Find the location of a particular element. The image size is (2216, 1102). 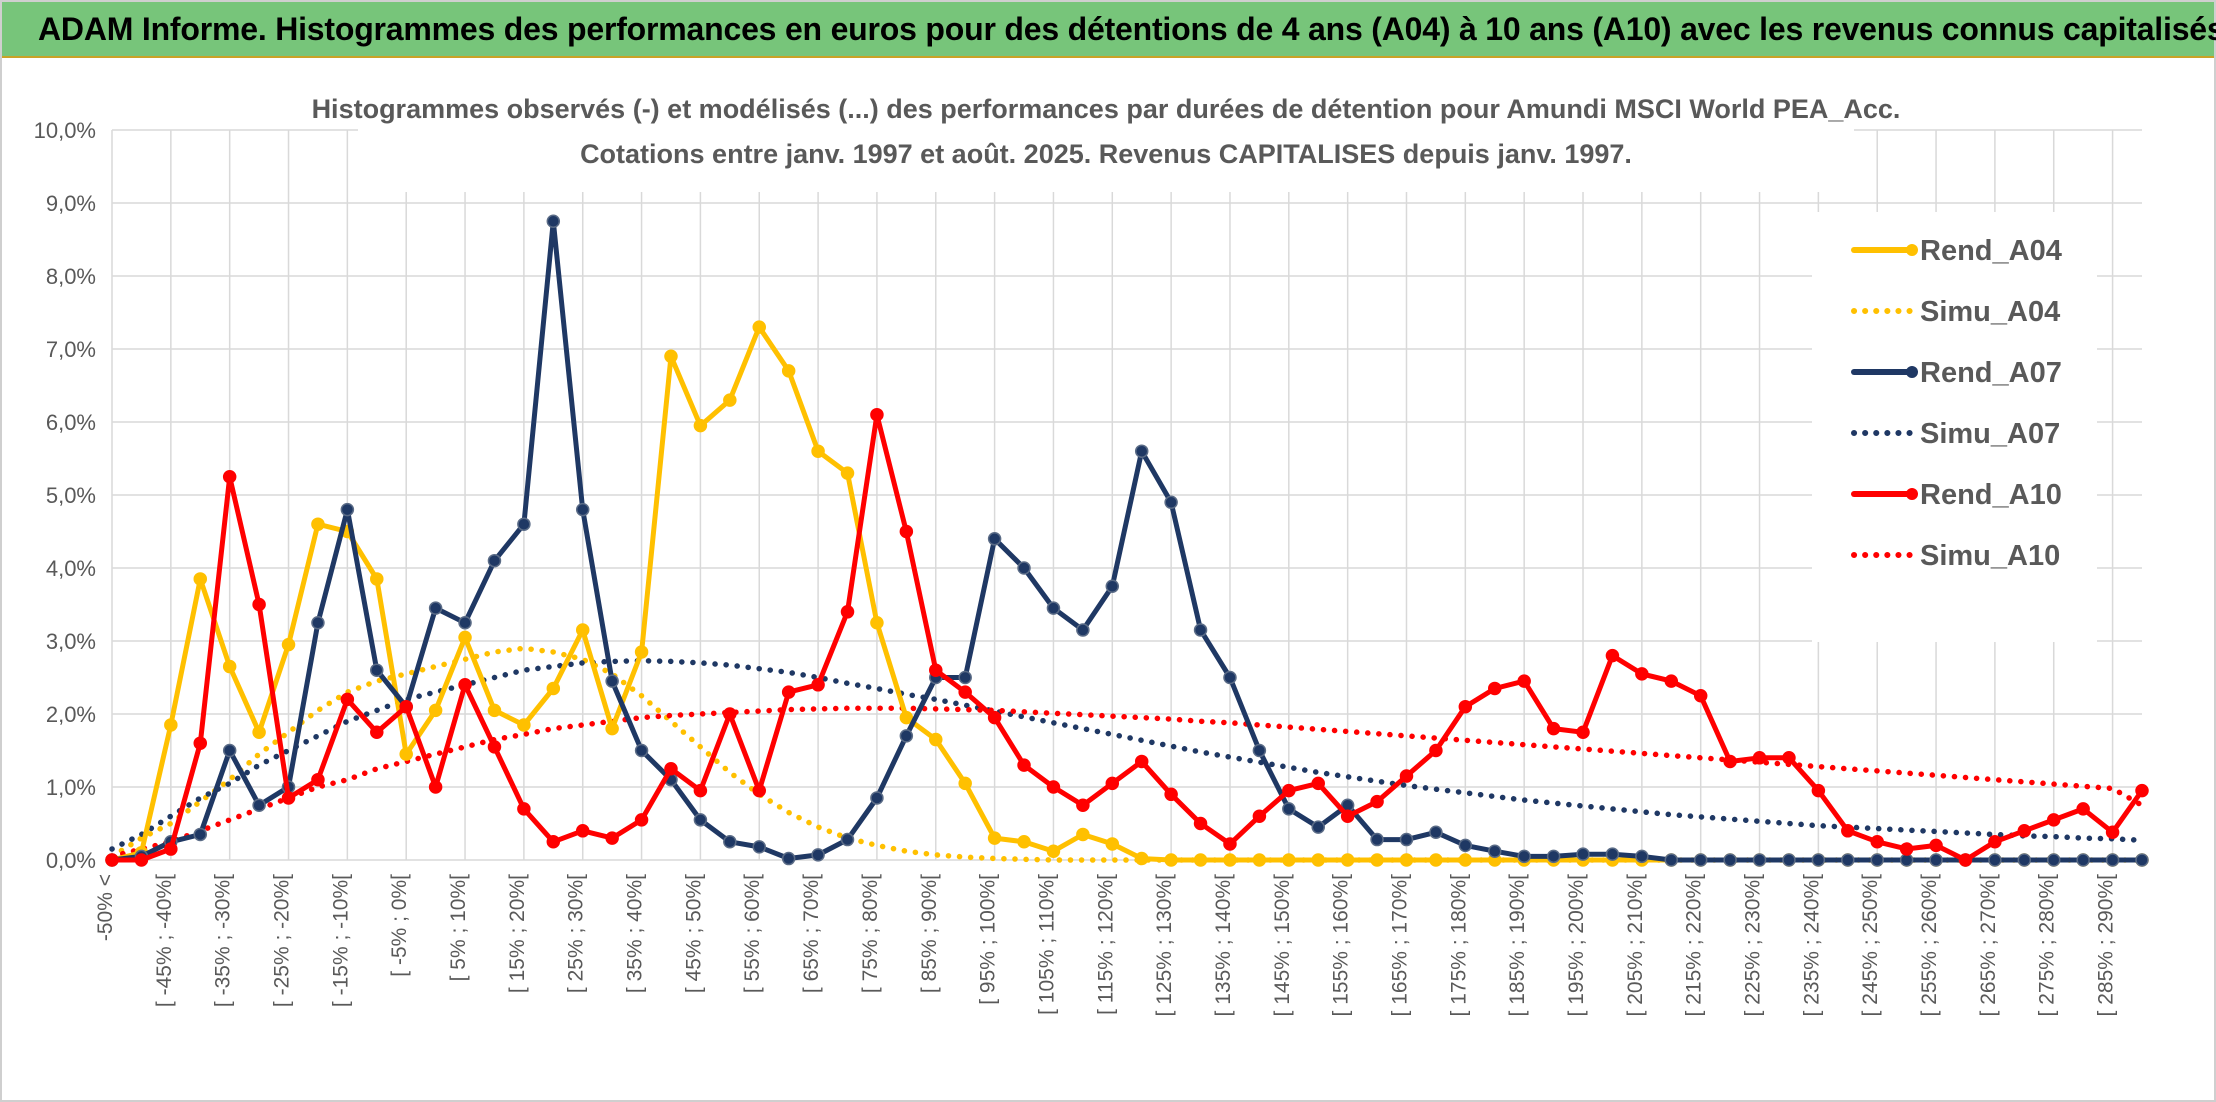

x-tick-label: [ 115% ; 120%[ is located at coordinates (1105, 944).